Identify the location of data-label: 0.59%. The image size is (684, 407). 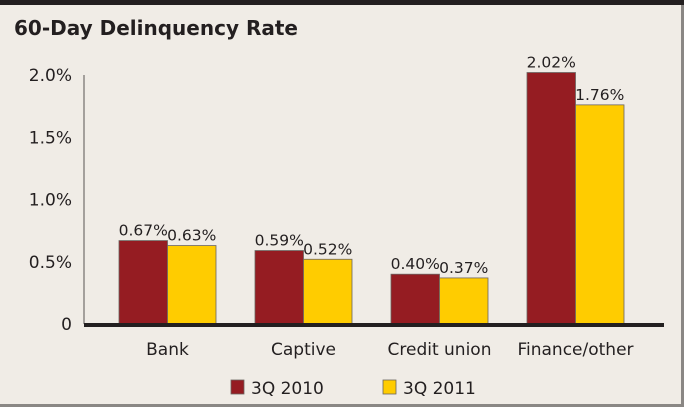
(279, 241).